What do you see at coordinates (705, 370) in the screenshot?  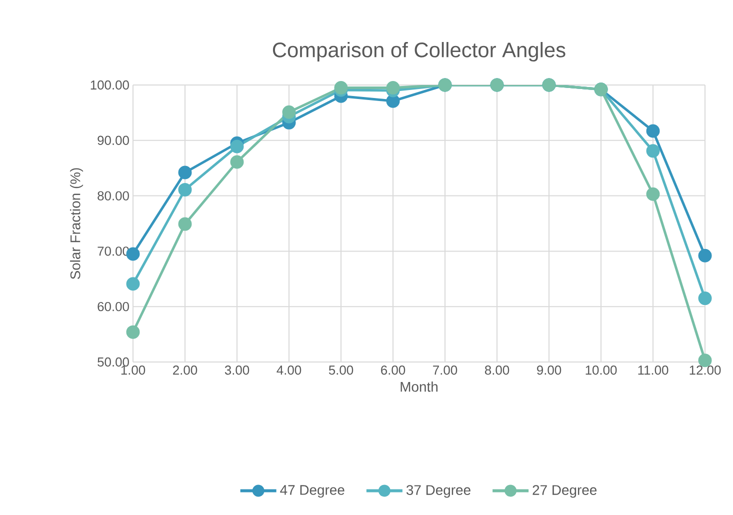 I see `x-tick-label: 12.00` at bounding box center [705, 370].